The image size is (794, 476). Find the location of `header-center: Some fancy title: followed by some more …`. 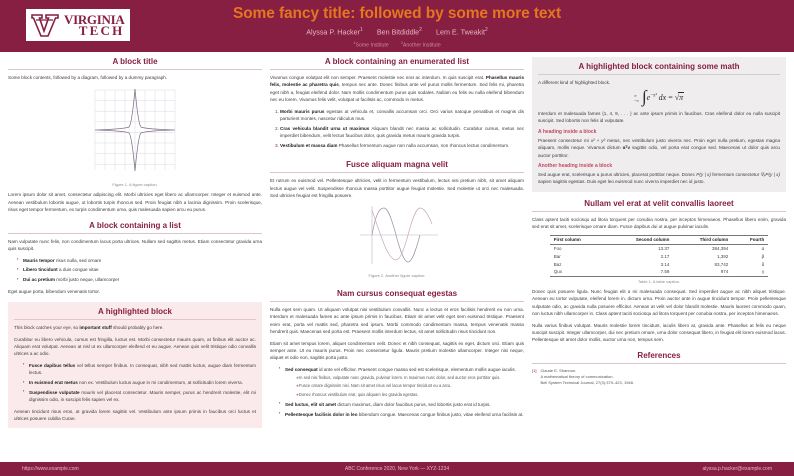

header-center: Some fancy title: followed by some more … is located at coordinates (397, 25).